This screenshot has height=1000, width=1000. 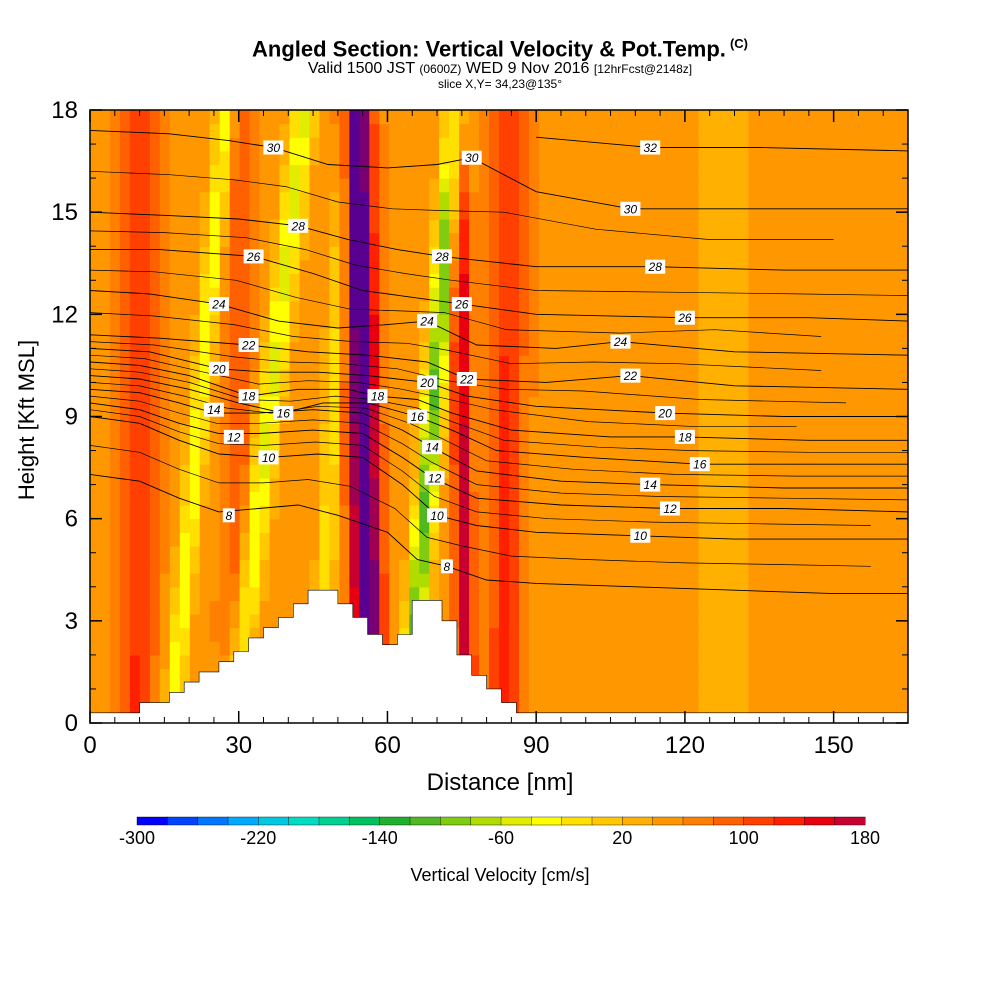 What do you see at coordinates (820, 821) in the screenshot?
I see `colorbar-swatch` at bounding box center [820, 821].